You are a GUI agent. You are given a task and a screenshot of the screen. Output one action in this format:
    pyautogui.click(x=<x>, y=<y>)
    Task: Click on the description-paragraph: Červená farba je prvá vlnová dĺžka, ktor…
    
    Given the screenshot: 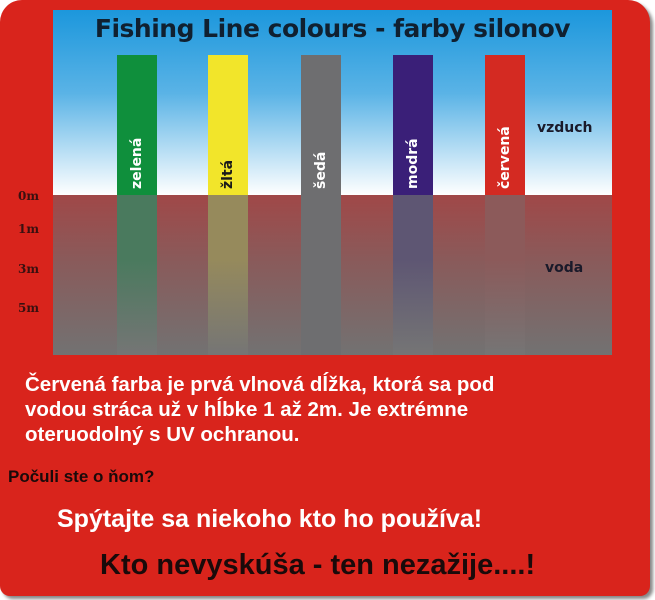 What is the action you would take?
    pyautogui.click(x=330, y=409)
    